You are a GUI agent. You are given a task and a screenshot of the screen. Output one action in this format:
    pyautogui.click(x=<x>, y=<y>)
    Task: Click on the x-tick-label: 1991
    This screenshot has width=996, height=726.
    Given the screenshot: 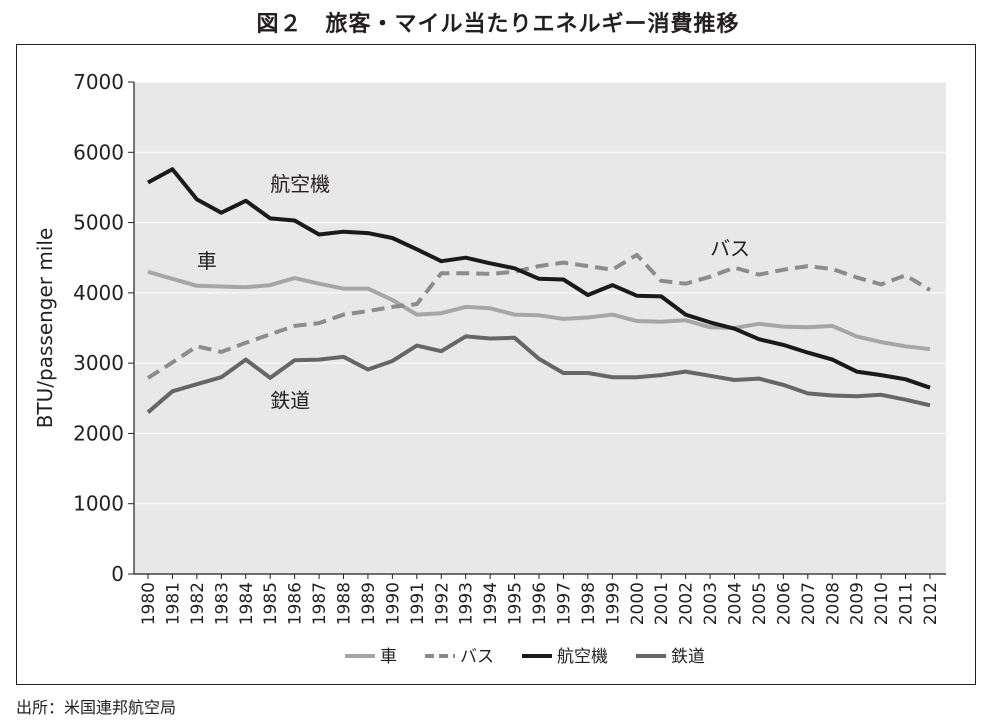 What is the action you would take?
    pyautogui.click(x=418, y=603)
    